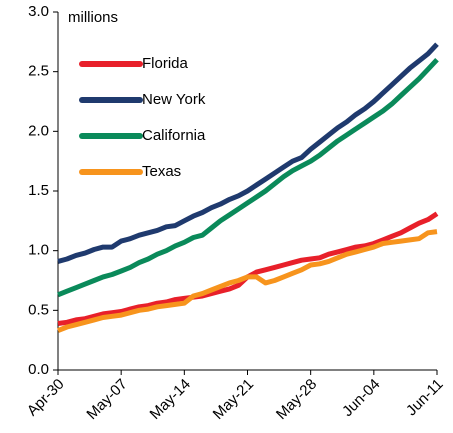 This screenshot has width=453, height=433. I want to click on y-tick-label: 2.0, so click(38, 130).